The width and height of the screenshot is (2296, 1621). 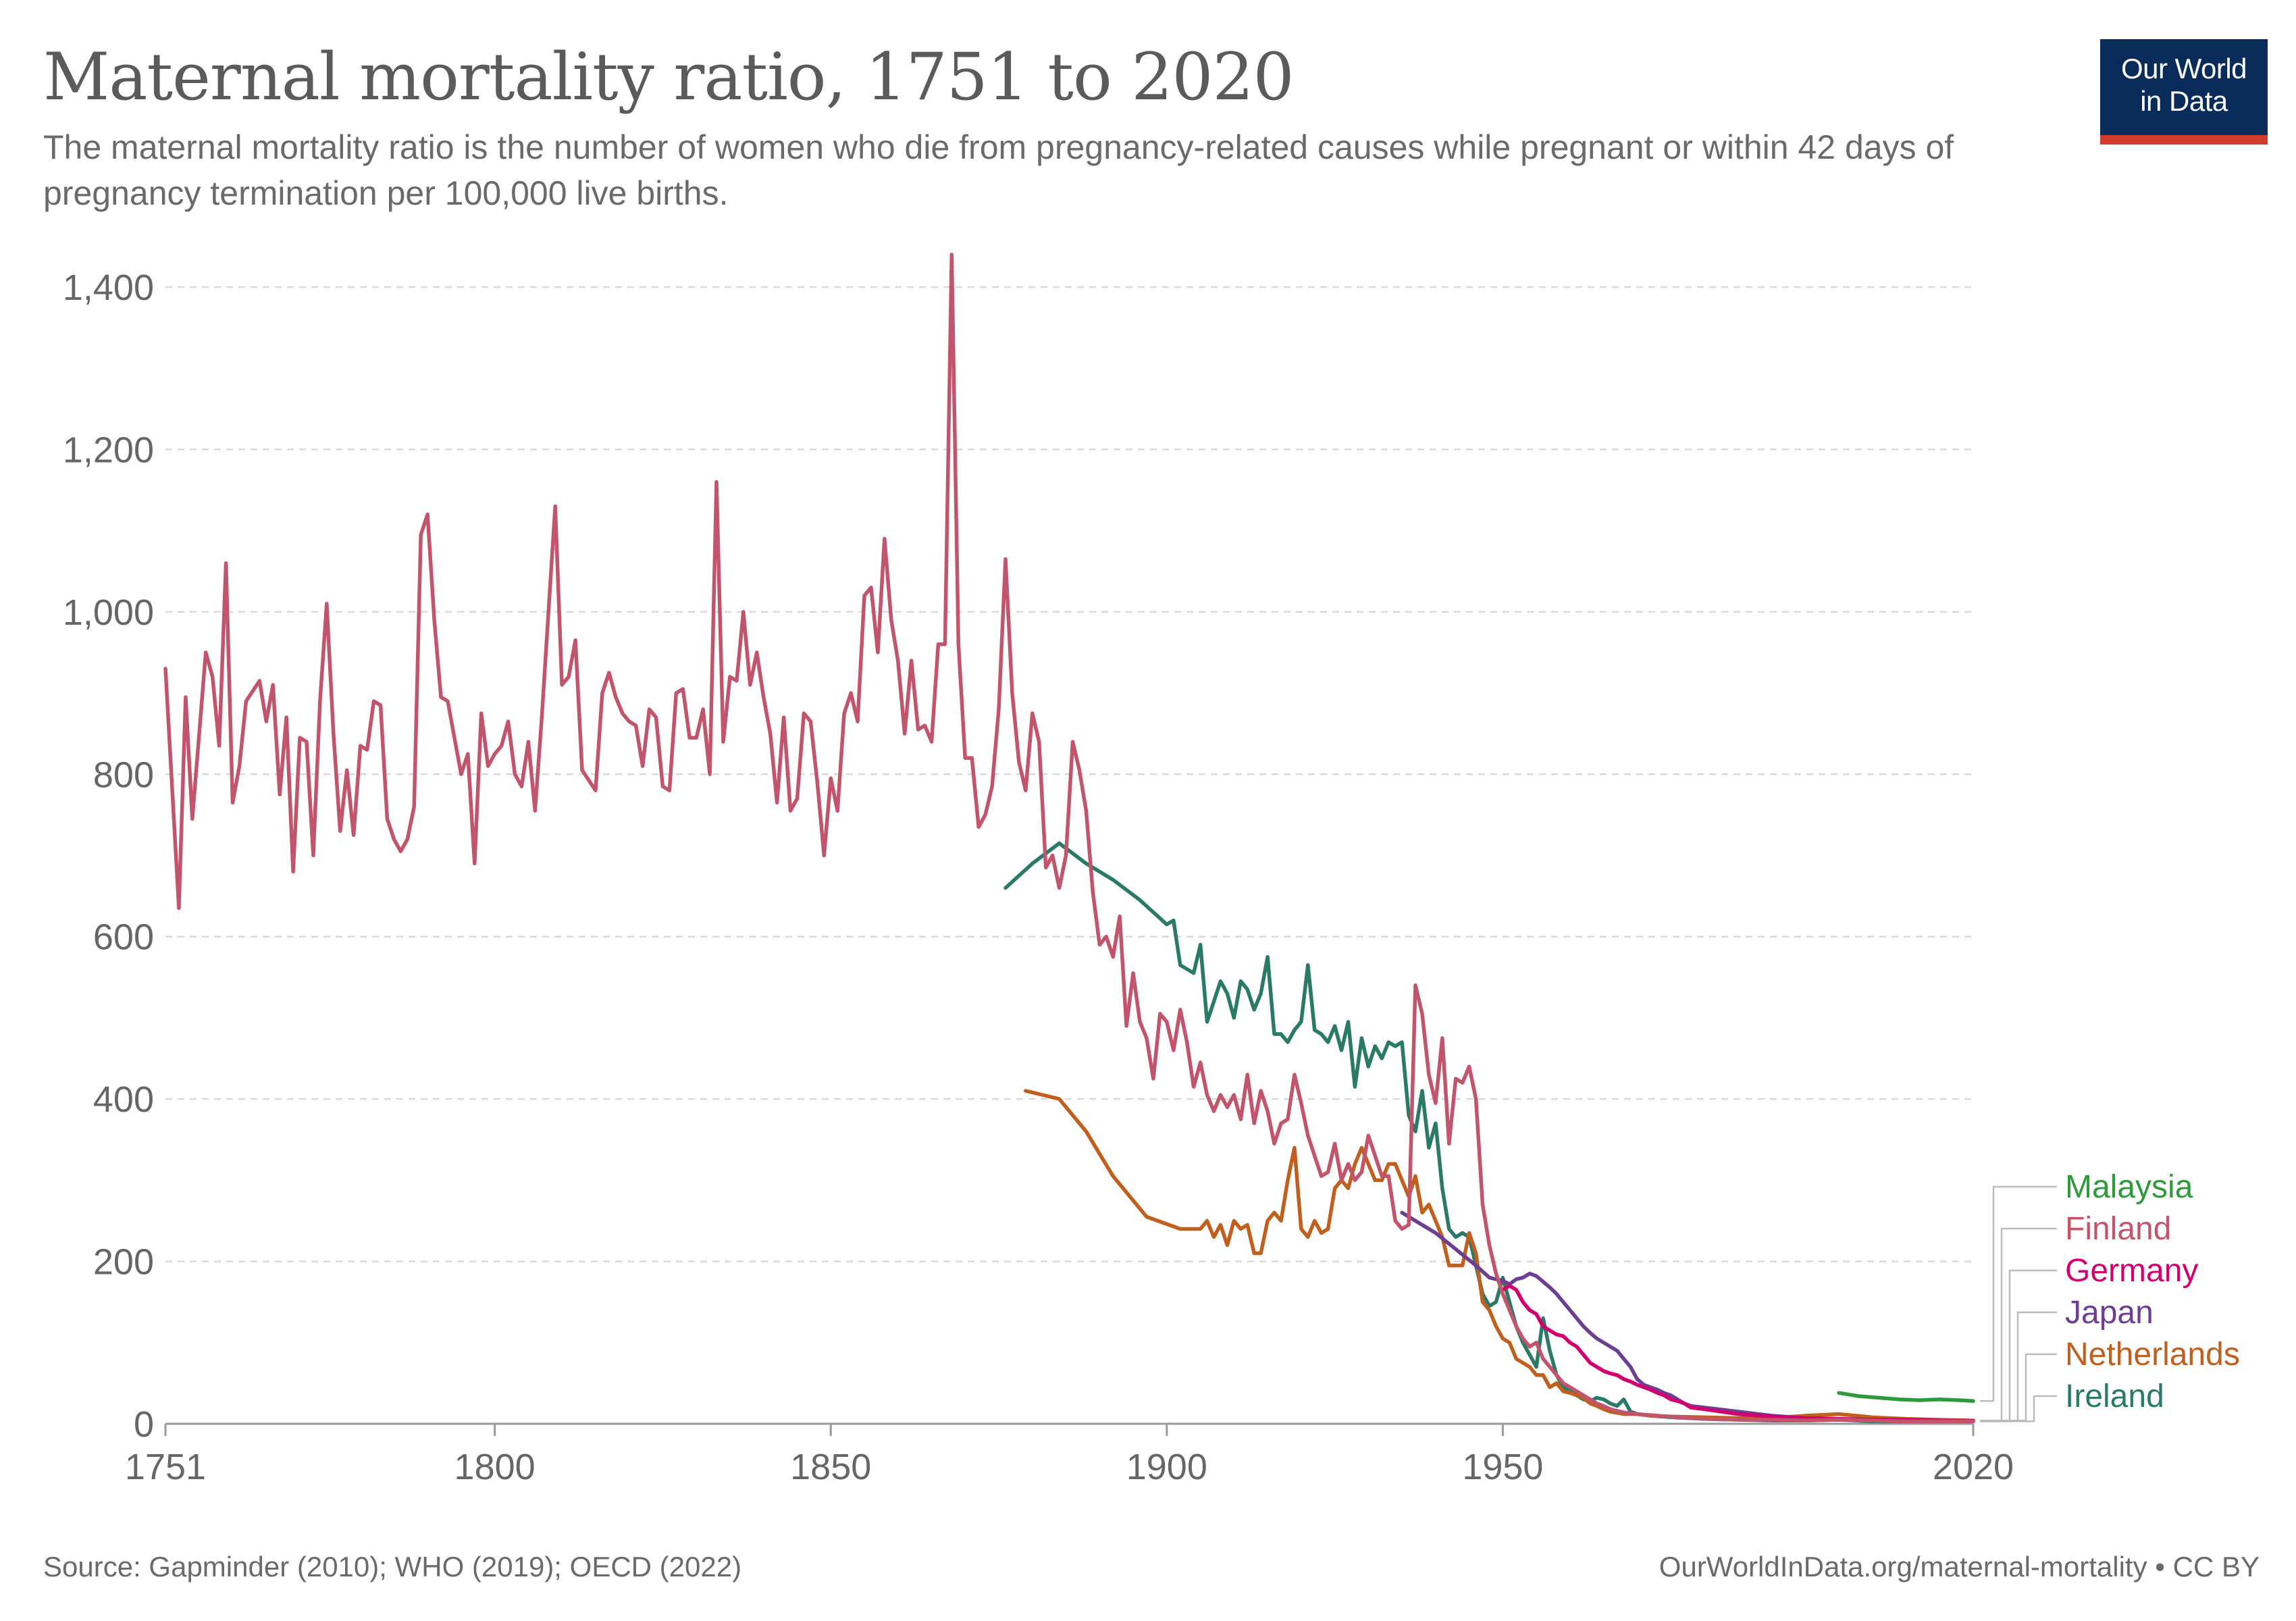 I want to click on x-tick-label: 1850, so click(x=831, y=1467).